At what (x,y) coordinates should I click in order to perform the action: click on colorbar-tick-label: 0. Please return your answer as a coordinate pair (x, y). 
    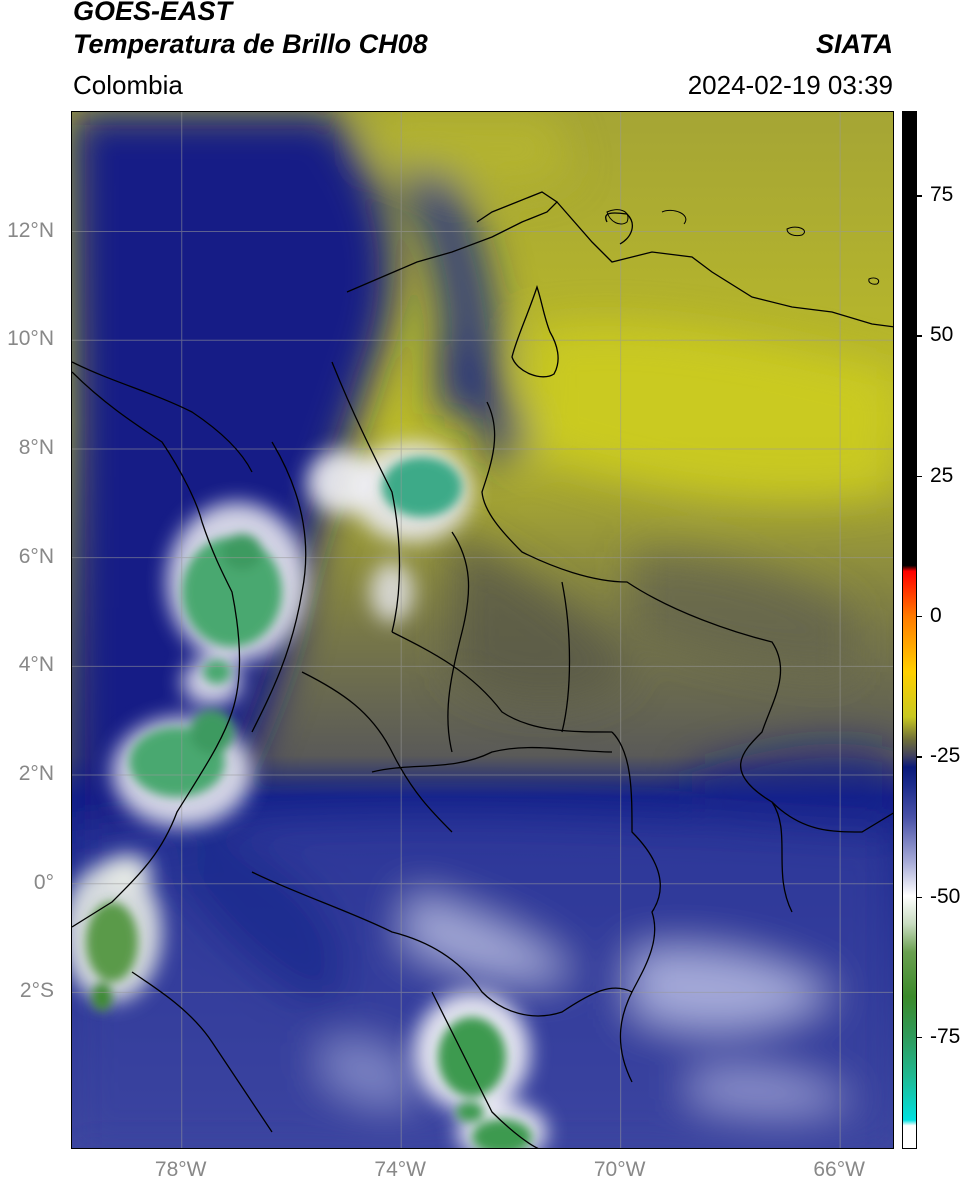
    Looking at the image, I should click on (936, 615).